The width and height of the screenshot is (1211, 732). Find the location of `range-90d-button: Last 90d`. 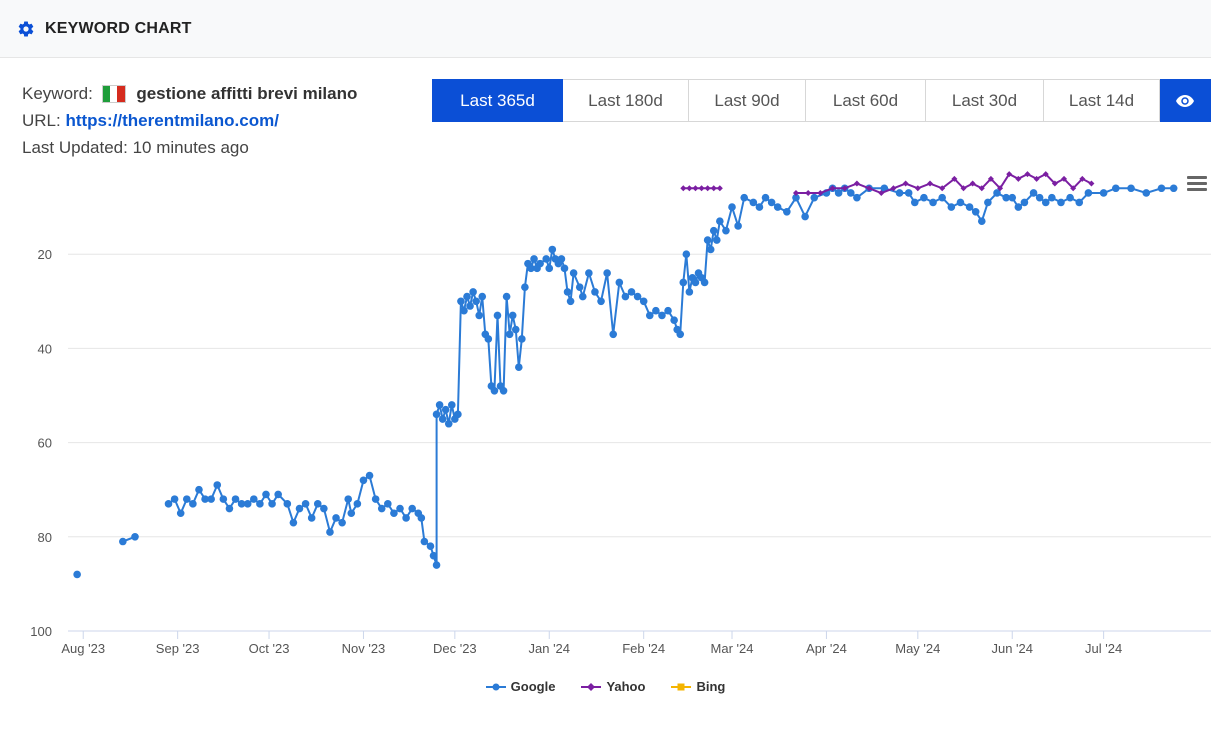

range-90d-button: Last 90d is located at coordinates (747, 100).